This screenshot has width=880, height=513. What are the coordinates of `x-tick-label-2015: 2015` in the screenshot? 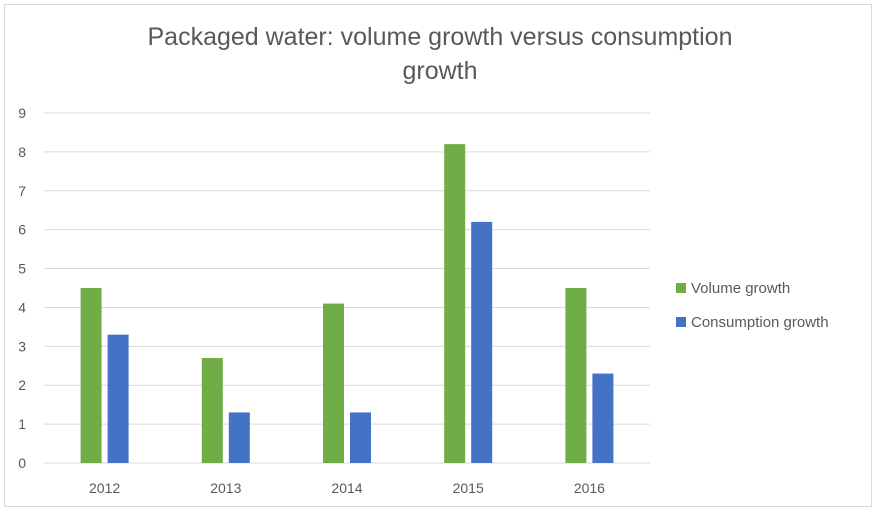 It's located at (468, 488).